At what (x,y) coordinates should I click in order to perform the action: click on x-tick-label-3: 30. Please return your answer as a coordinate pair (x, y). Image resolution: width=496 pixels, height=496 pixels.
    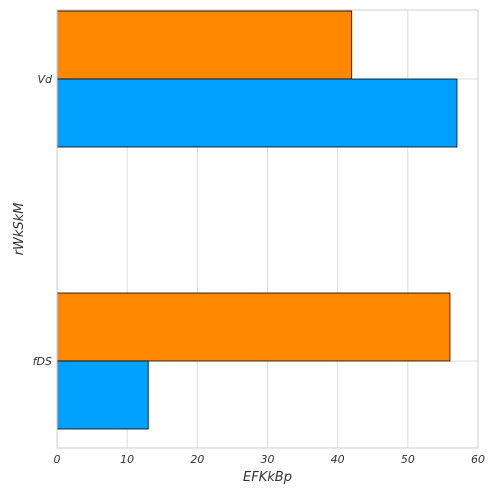
    Looking at the image, I should click on (268, 459).